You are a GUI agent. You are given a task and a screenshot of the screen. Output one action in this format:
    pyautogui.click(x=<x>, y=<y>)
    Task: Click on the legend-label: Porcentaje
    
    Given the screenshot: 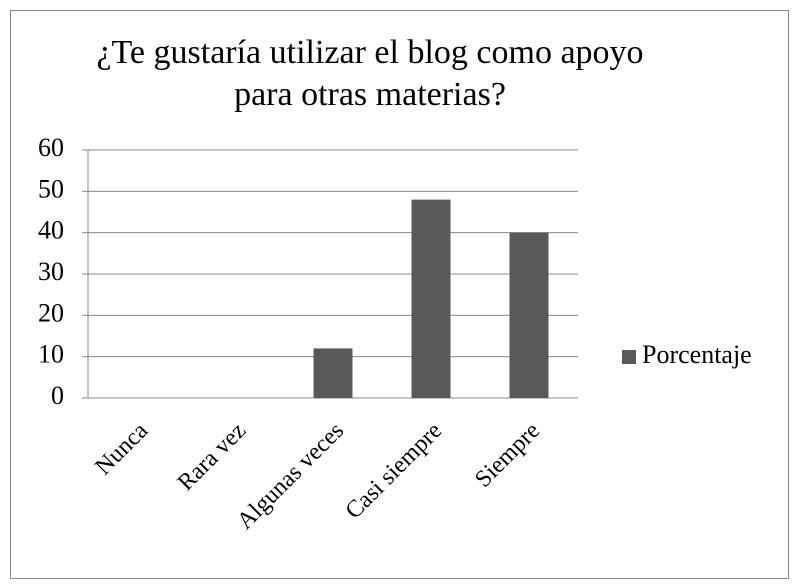 What is the action you would take?
    pyautogui.click(x=697, y=354)
    